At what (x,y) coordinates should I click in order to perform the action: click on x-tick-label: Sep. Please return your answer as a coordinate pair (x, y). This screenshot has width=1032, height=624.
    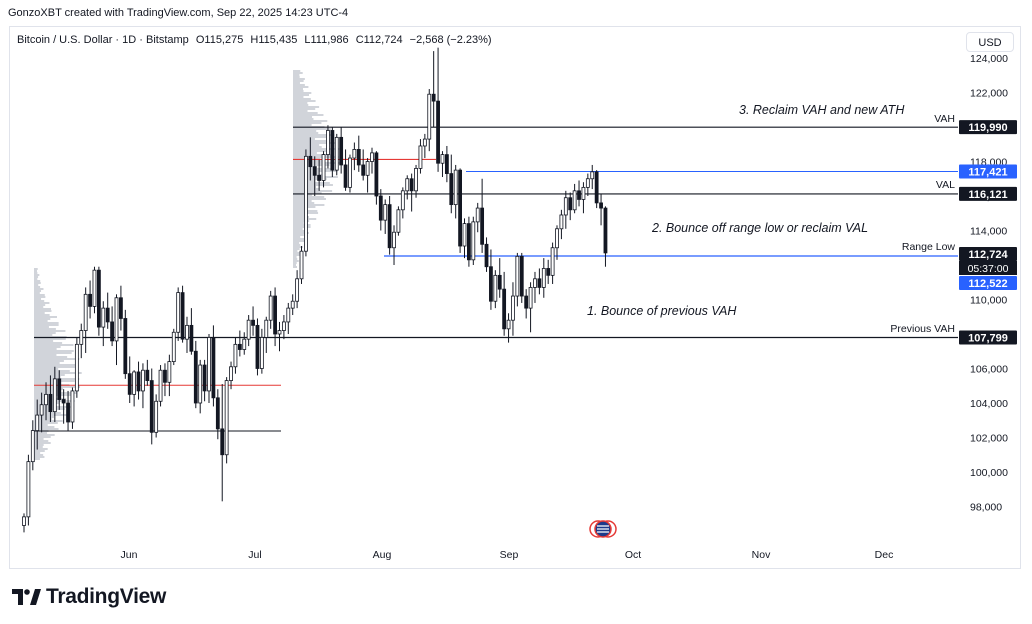
    Looking at the image, I should click on (509, 555).